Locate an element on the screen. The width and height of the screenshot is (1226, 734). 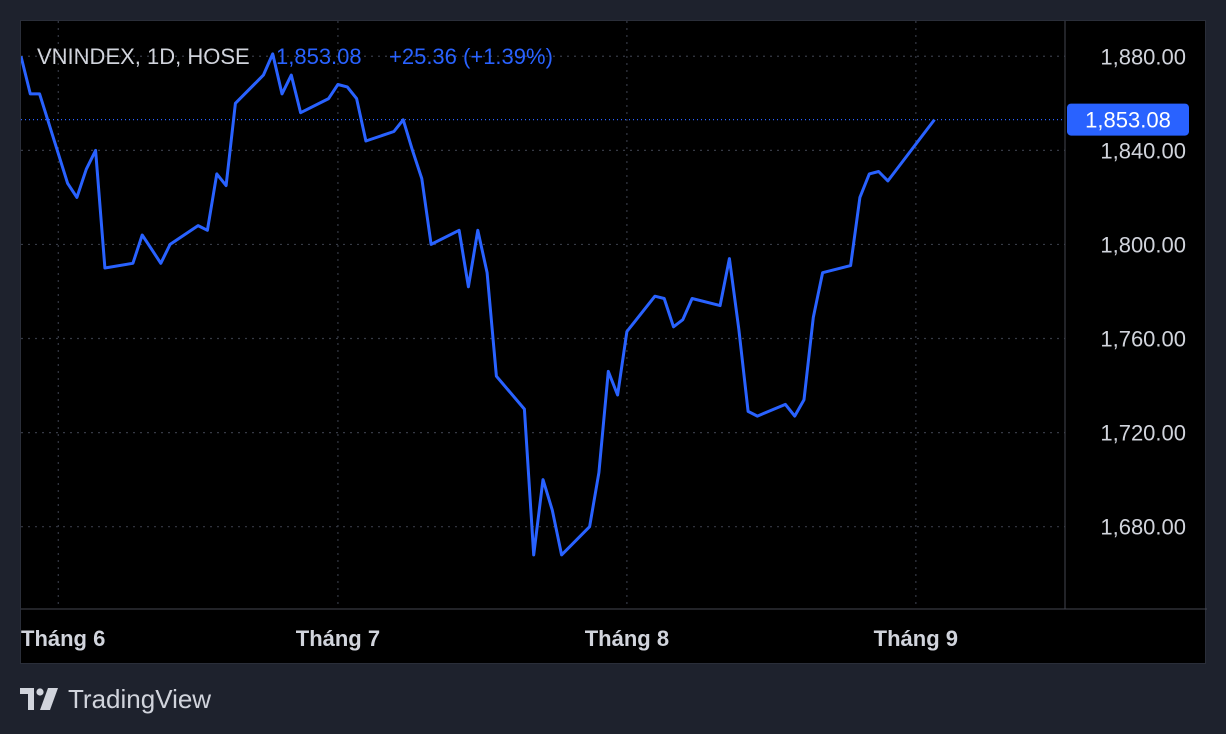
x-tick-label: Tháng 7 is located at coordinates (338, 638).